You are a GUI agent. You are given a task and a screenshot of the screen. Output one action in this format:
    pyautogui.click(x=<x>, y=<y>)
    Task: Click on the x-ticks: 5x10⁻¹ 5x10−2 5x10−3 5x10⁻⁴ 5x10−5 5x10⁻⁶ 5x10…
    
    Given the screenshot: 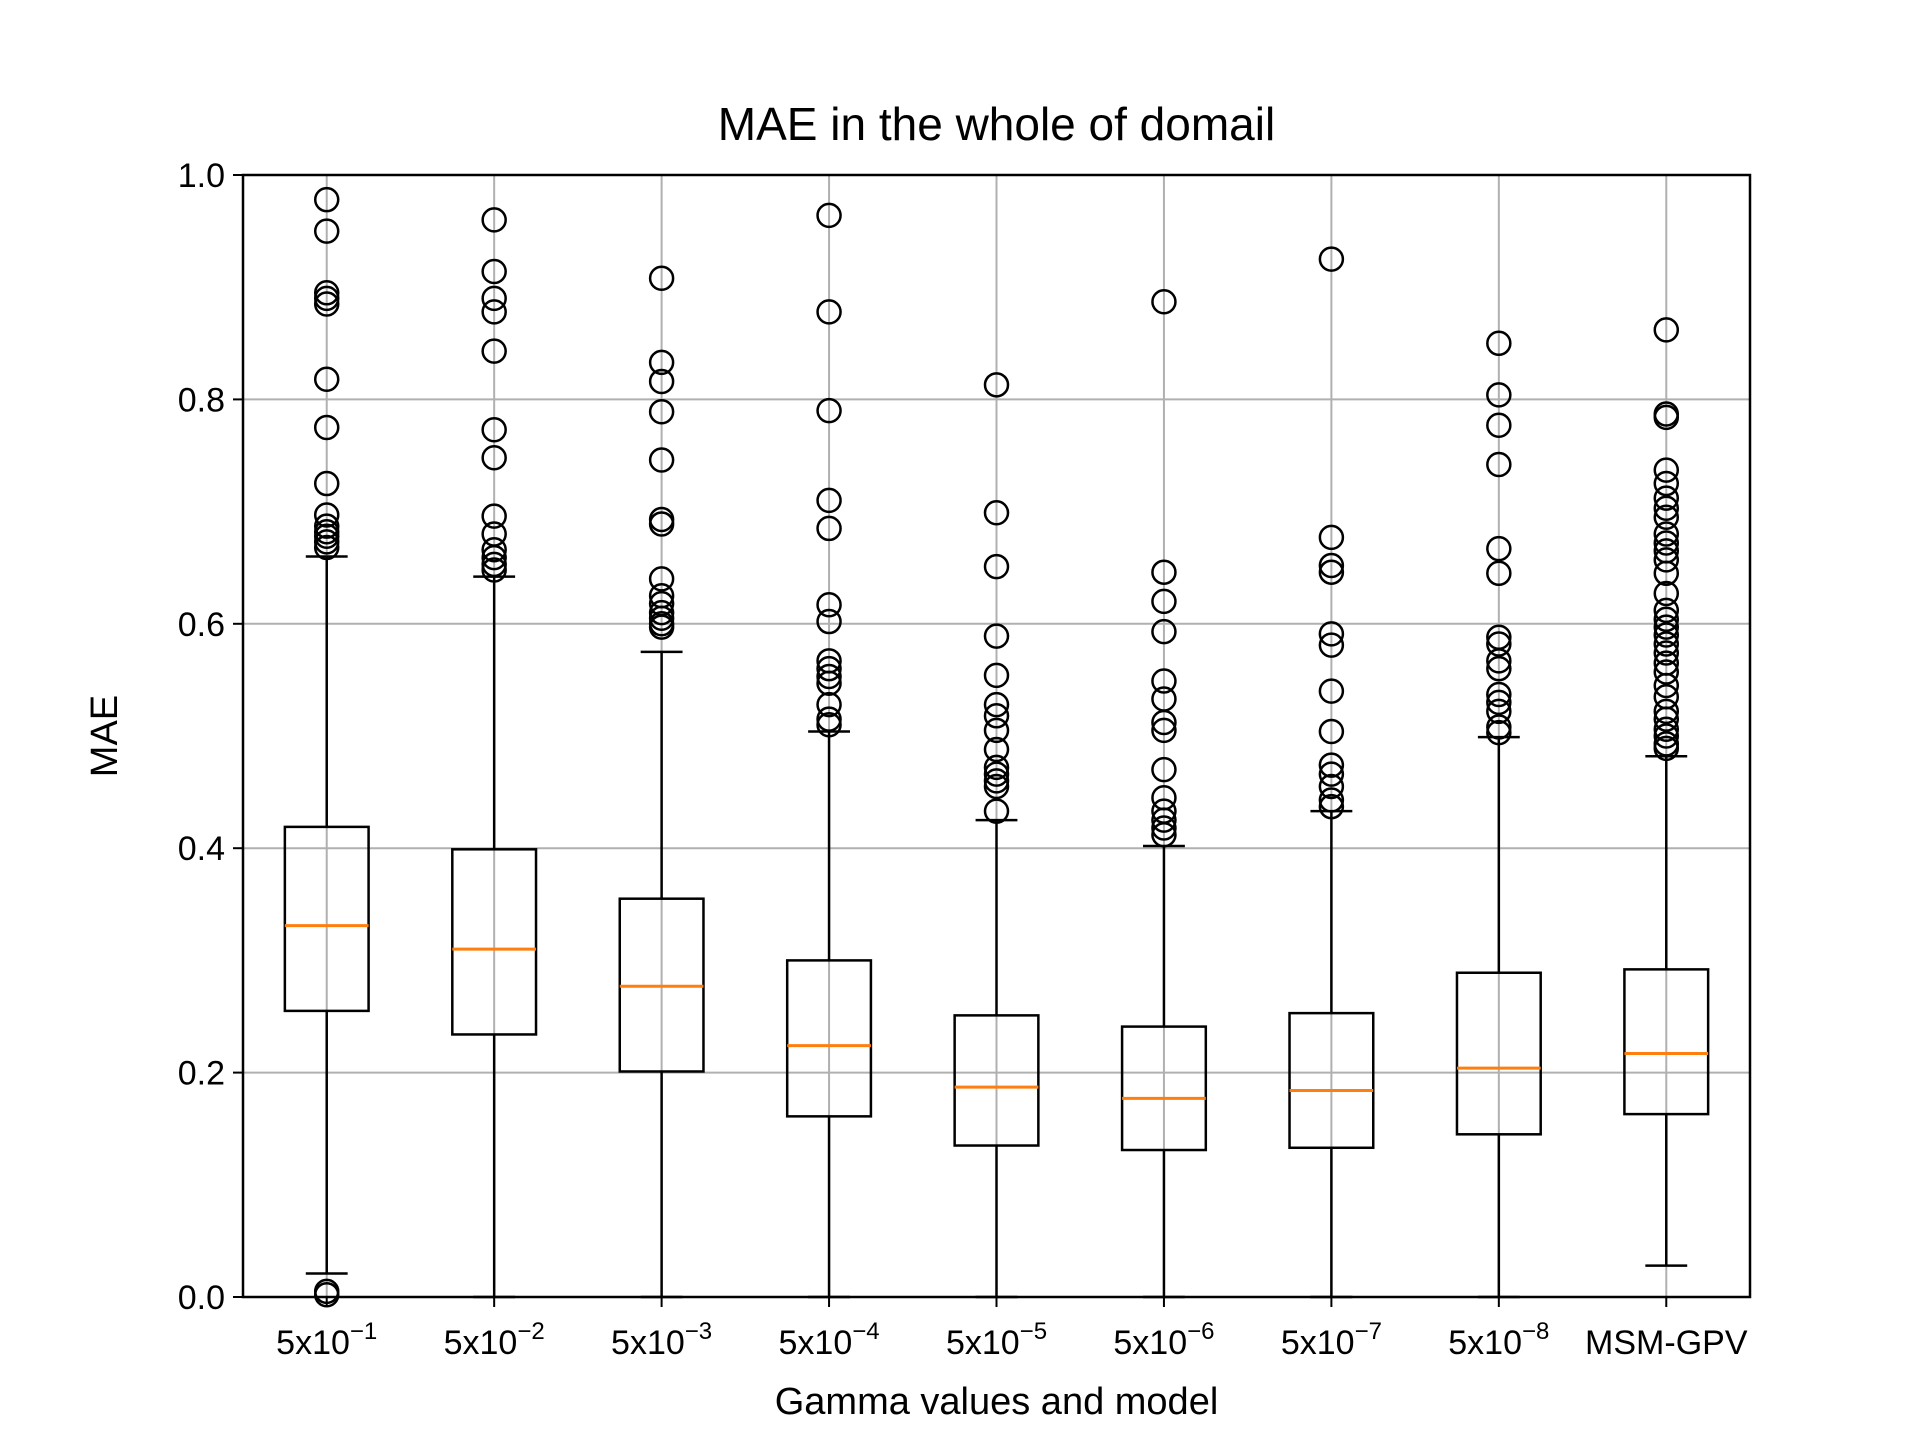 What is the action you would take?
    pyautogui.click(x=1012, y=1329)
    